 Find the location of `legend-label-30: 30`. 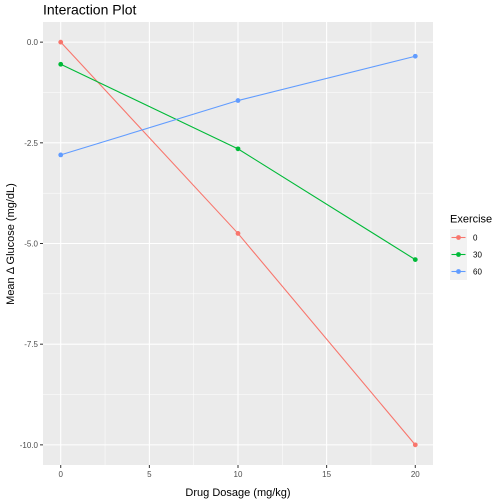

legend-label-30: 30 is located at coordinates (477, 255).